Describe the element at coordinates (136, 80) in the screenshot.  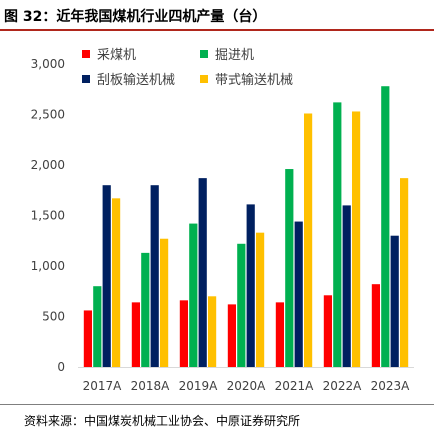
I see `legend-label: 刮板输送机械` at that location.